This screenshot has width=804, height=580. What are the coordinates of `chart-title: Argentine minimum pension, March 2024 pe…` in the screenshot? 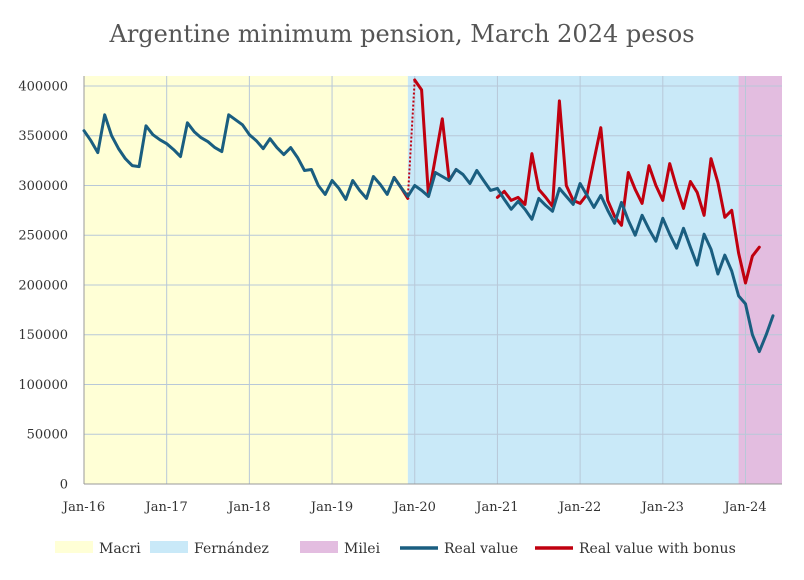 It's located at (401, 34).